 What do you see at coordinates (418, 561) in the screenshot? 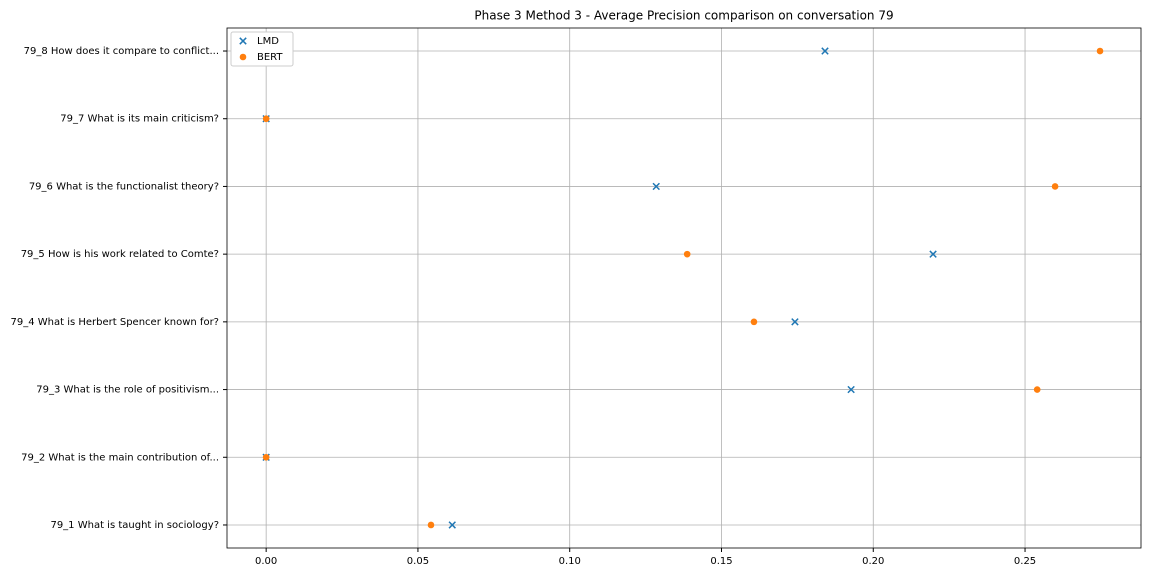
I see `x-tick-label: 0.05` at bounding box center [418, 561].